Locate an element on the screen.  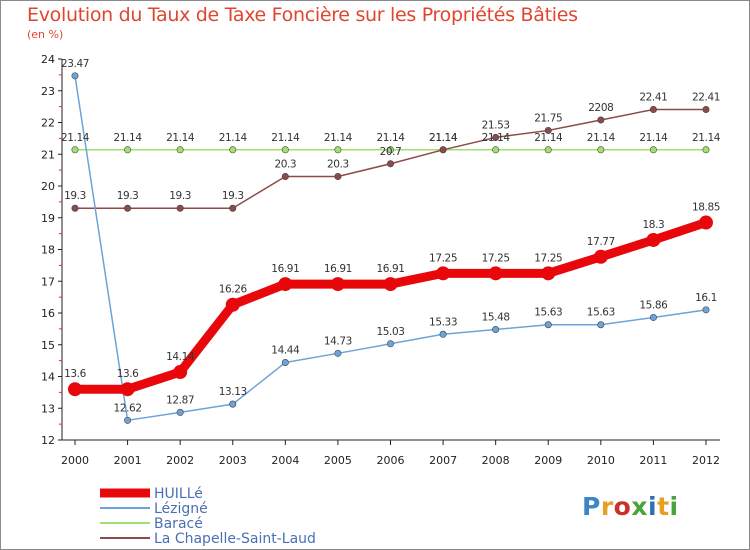
y-tick-label: 18 is located at coordinates (48, 250).